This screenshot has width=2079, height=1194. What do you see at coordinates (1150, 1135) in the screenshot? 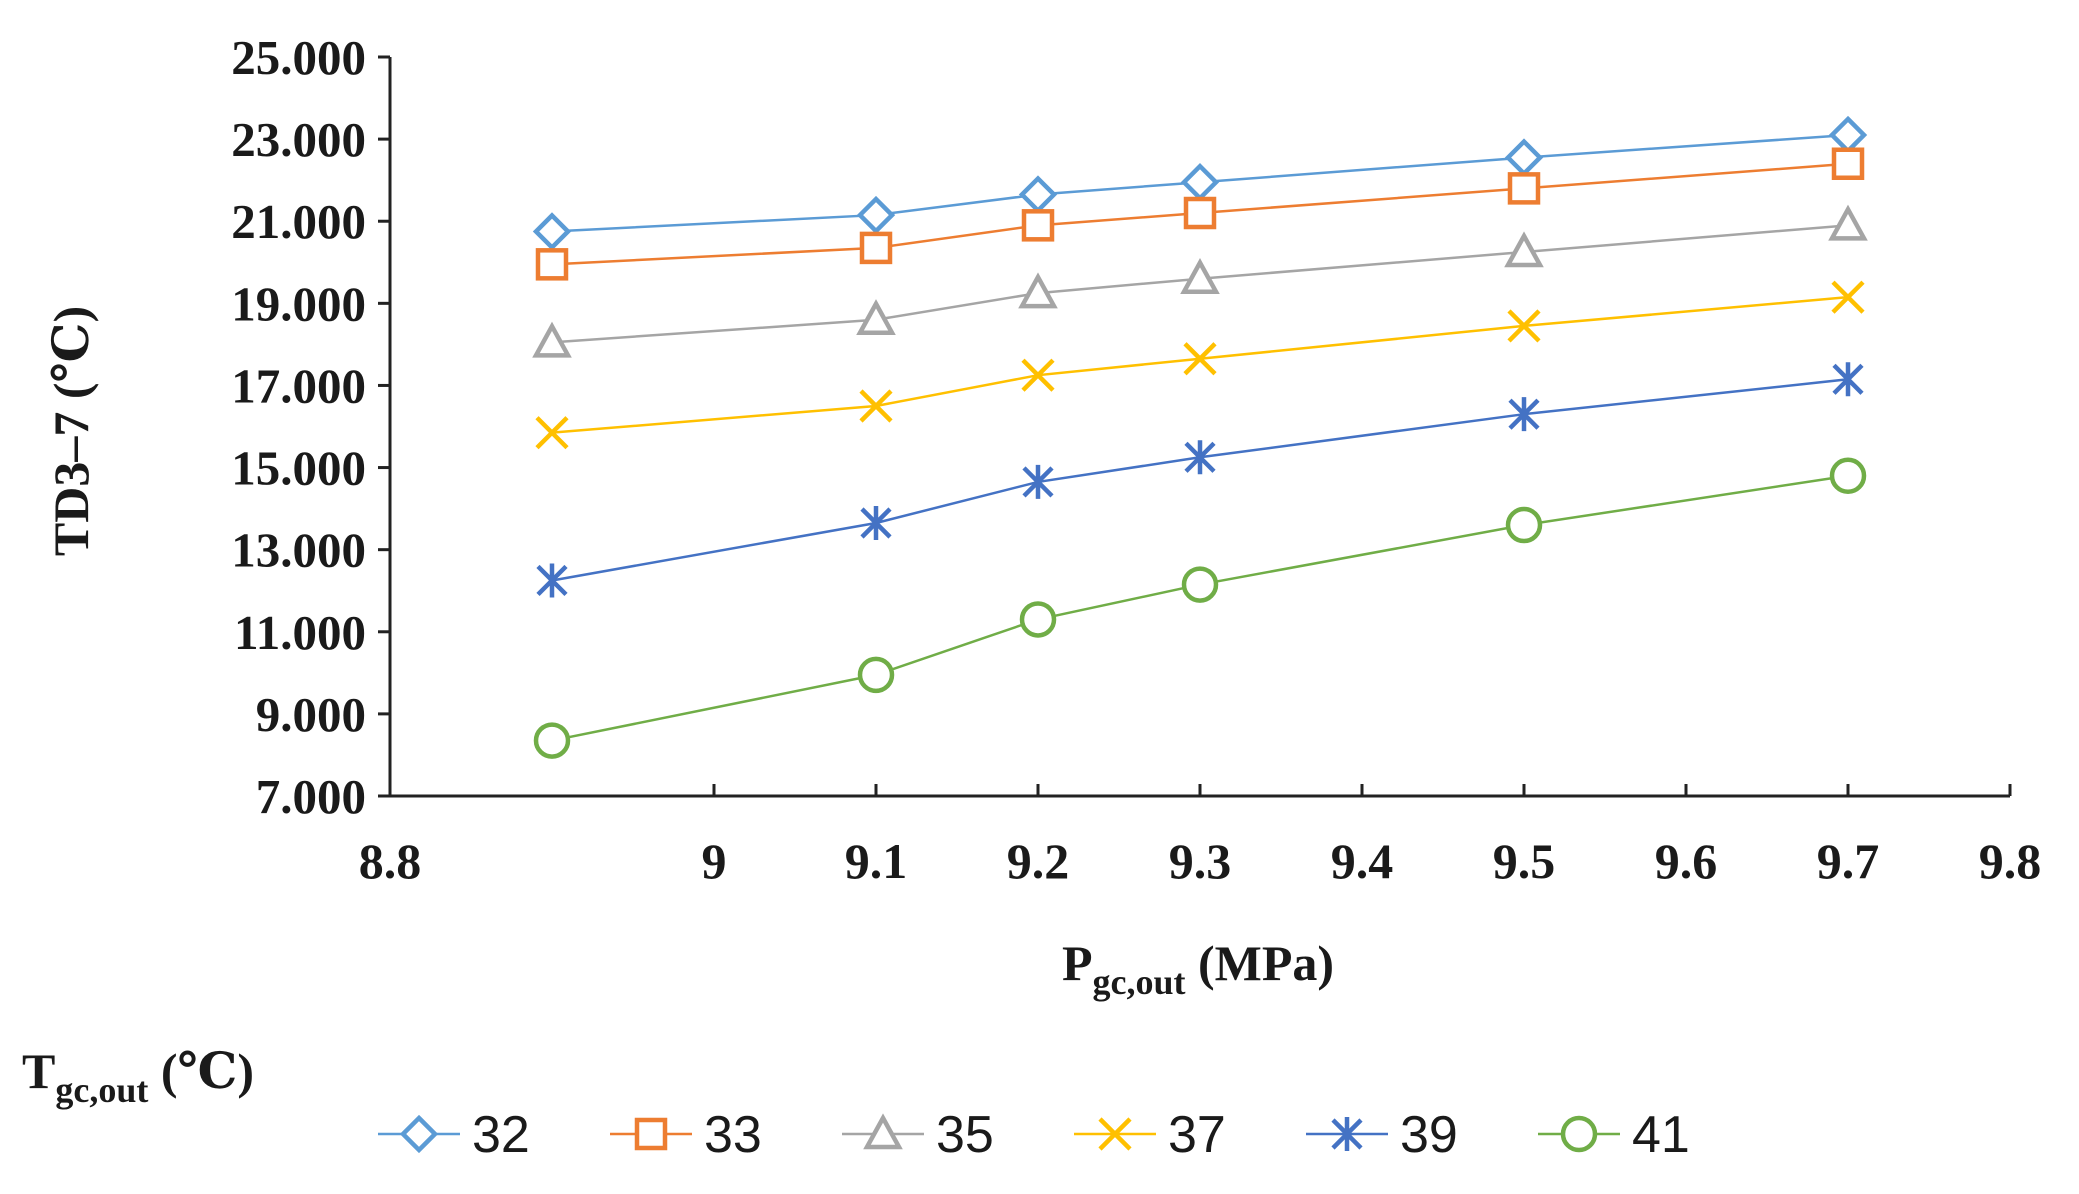
I see `legend-item-37: 37` at bounding box center [1150, 1135].